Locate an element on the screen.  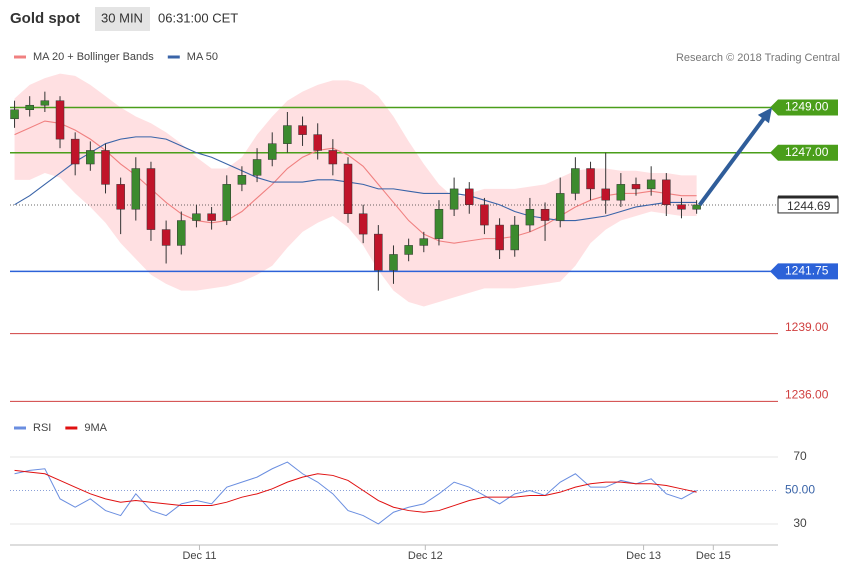
y-tick-label: 70 is located at coordinates (800, 456).